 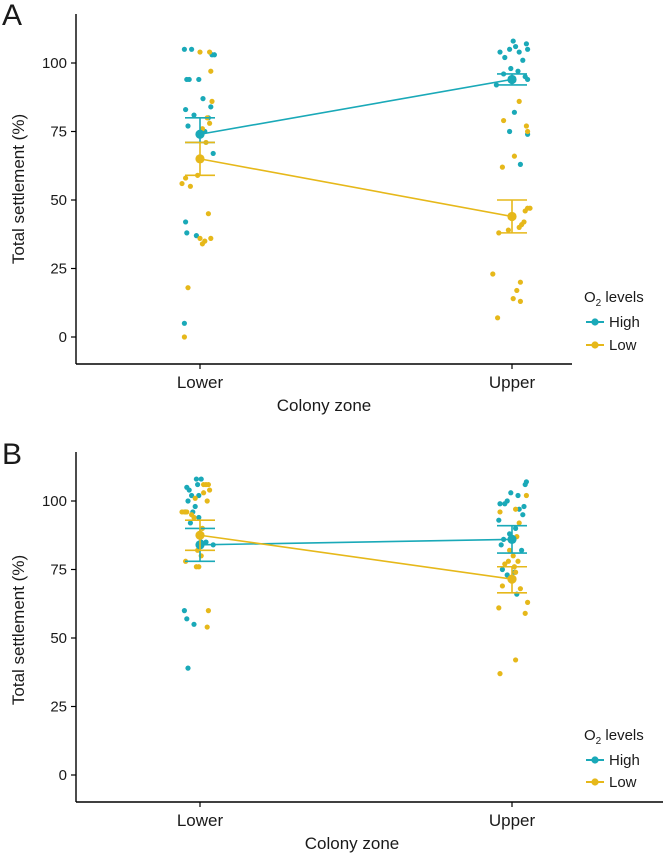 What do you see at coordinates (356, 378) in the screenshot?
I see `x-ticks-a: Lower Upper` at bounding box center [356, 378].